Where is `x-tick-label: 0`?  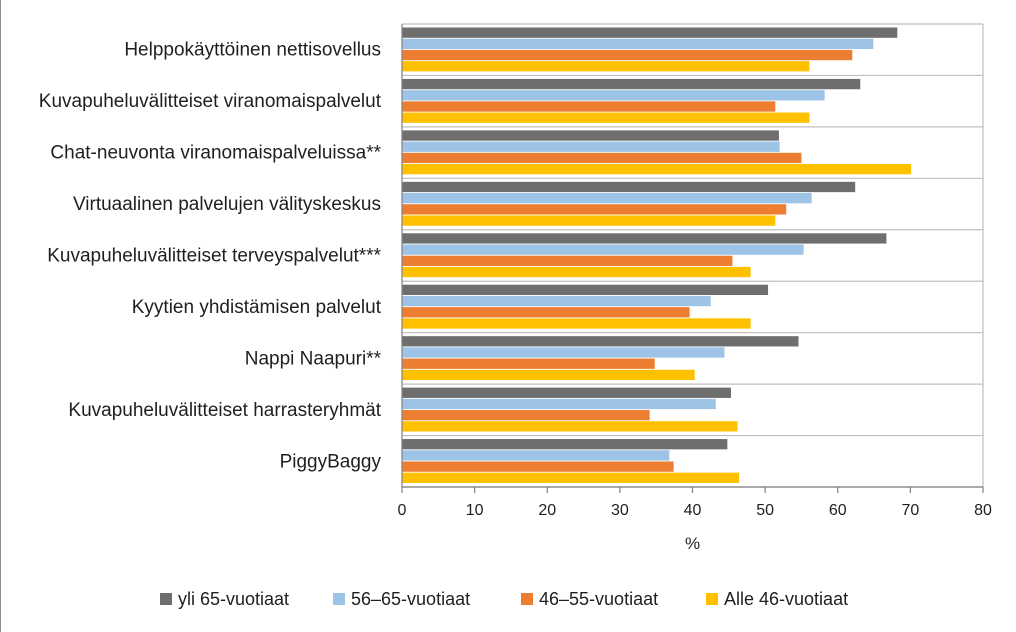
x-tick-label: 0 is located at coordinates (402, 510).